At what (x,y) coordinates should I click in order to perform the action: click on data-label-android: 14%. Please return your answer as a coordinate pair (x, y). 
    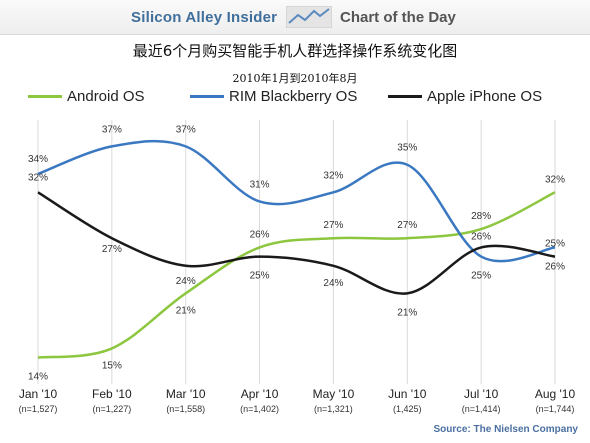
    Looking at the image, I should click on (38, 377).